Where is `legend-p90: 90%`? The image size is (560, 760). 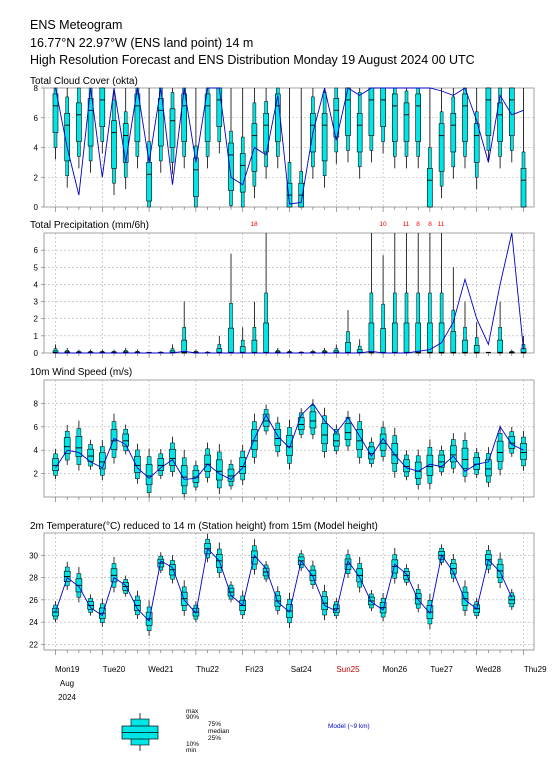
legend-p90: 90% is located at coordinates (192, 717).